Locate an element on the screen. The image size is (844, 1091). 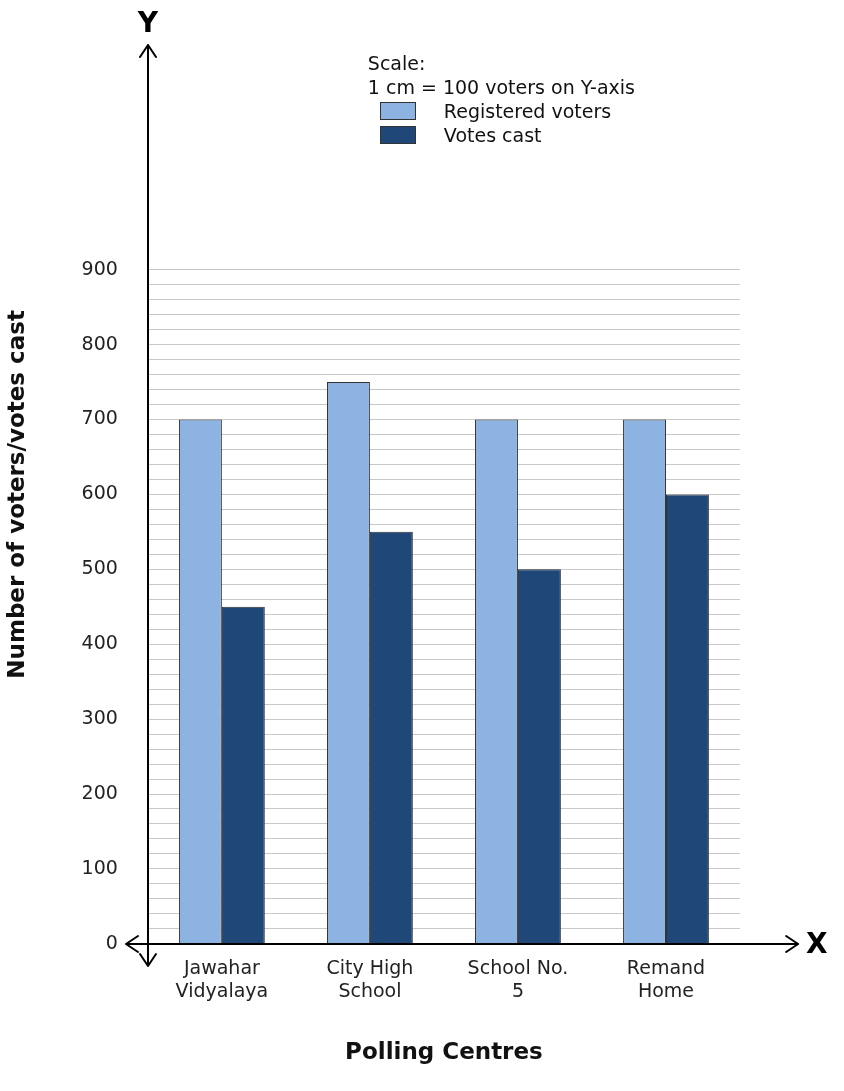
annotation: 1 cm = 100 voters on Y-axis is located at coordinates (501, 87).